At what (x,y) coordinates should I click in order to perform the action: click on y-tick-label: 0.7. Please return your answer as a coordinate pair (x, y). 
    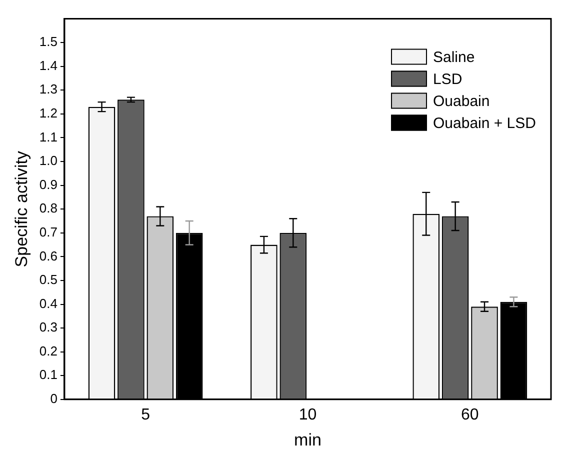
    Looking at the image, I should click on (48, 232).